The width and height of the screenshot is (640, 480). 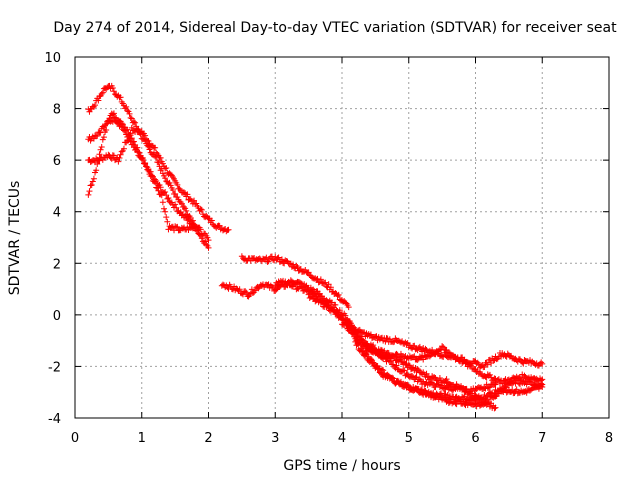 I want to click on x-tick-label: 6, so click(x=475, y=438).